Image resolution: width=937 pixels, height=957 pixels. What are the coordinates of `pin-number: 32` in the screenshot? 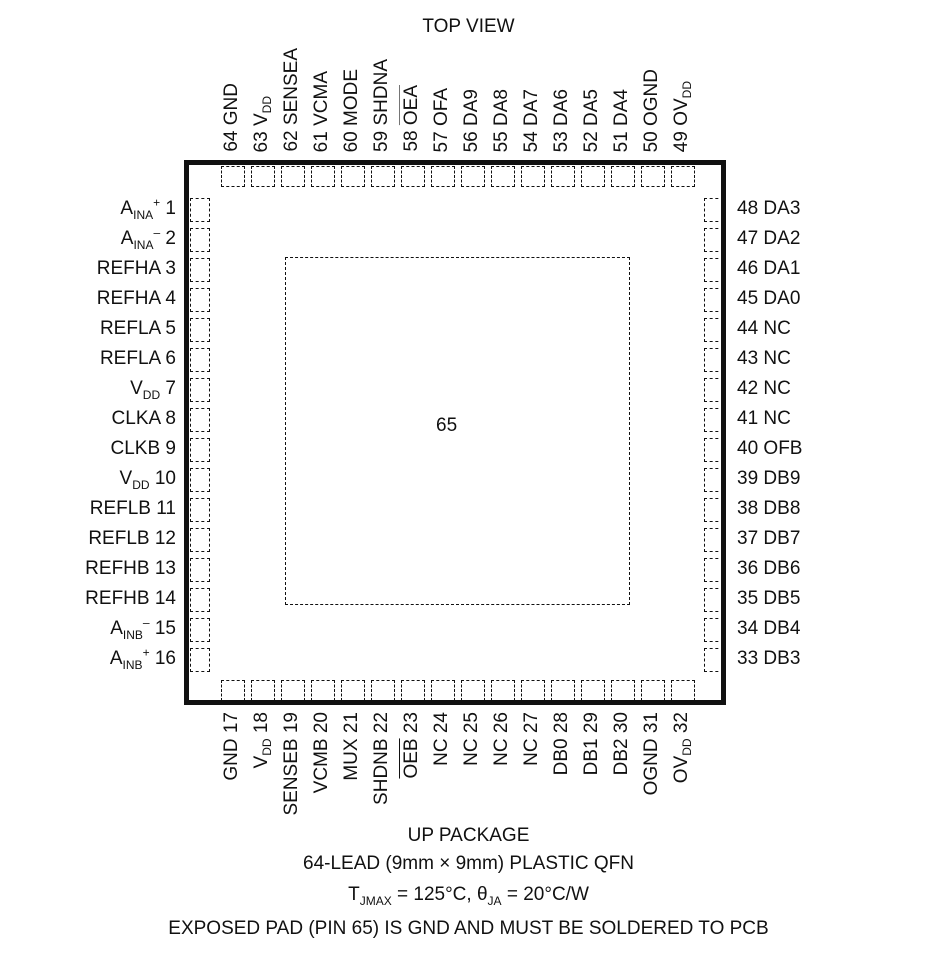 It's located at (681, 723).